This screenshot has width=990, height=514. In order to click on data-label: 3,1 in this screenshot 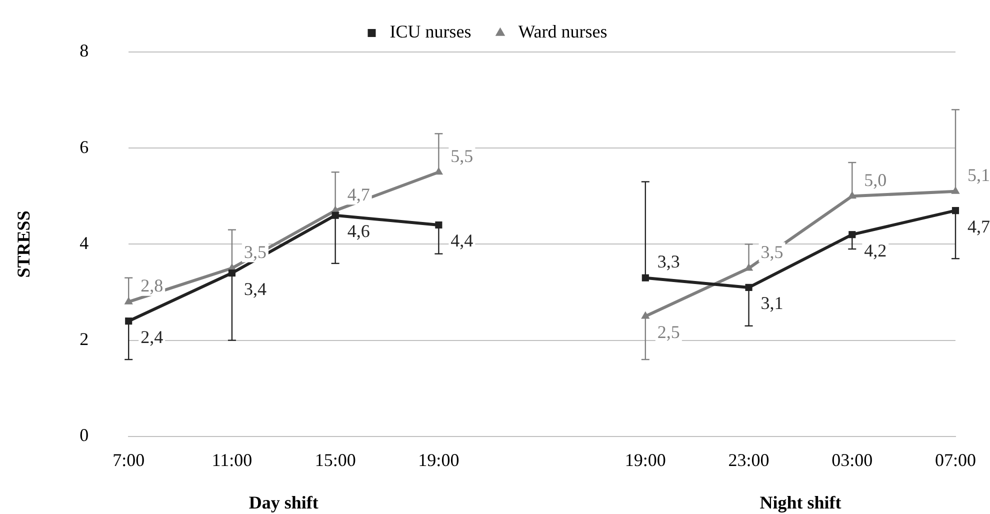, I will do `click(772, 303)`.